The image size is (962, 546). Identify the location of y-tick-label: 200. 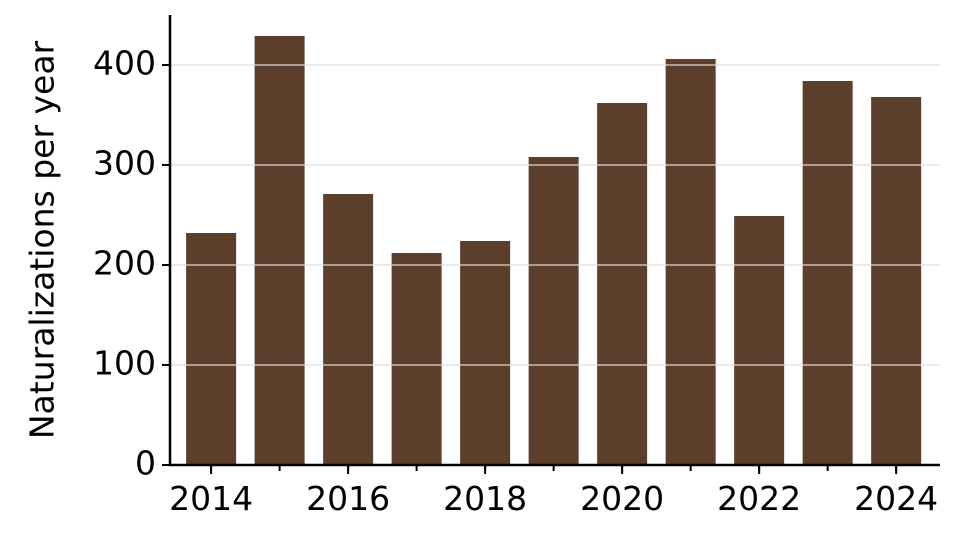
(124, 263).